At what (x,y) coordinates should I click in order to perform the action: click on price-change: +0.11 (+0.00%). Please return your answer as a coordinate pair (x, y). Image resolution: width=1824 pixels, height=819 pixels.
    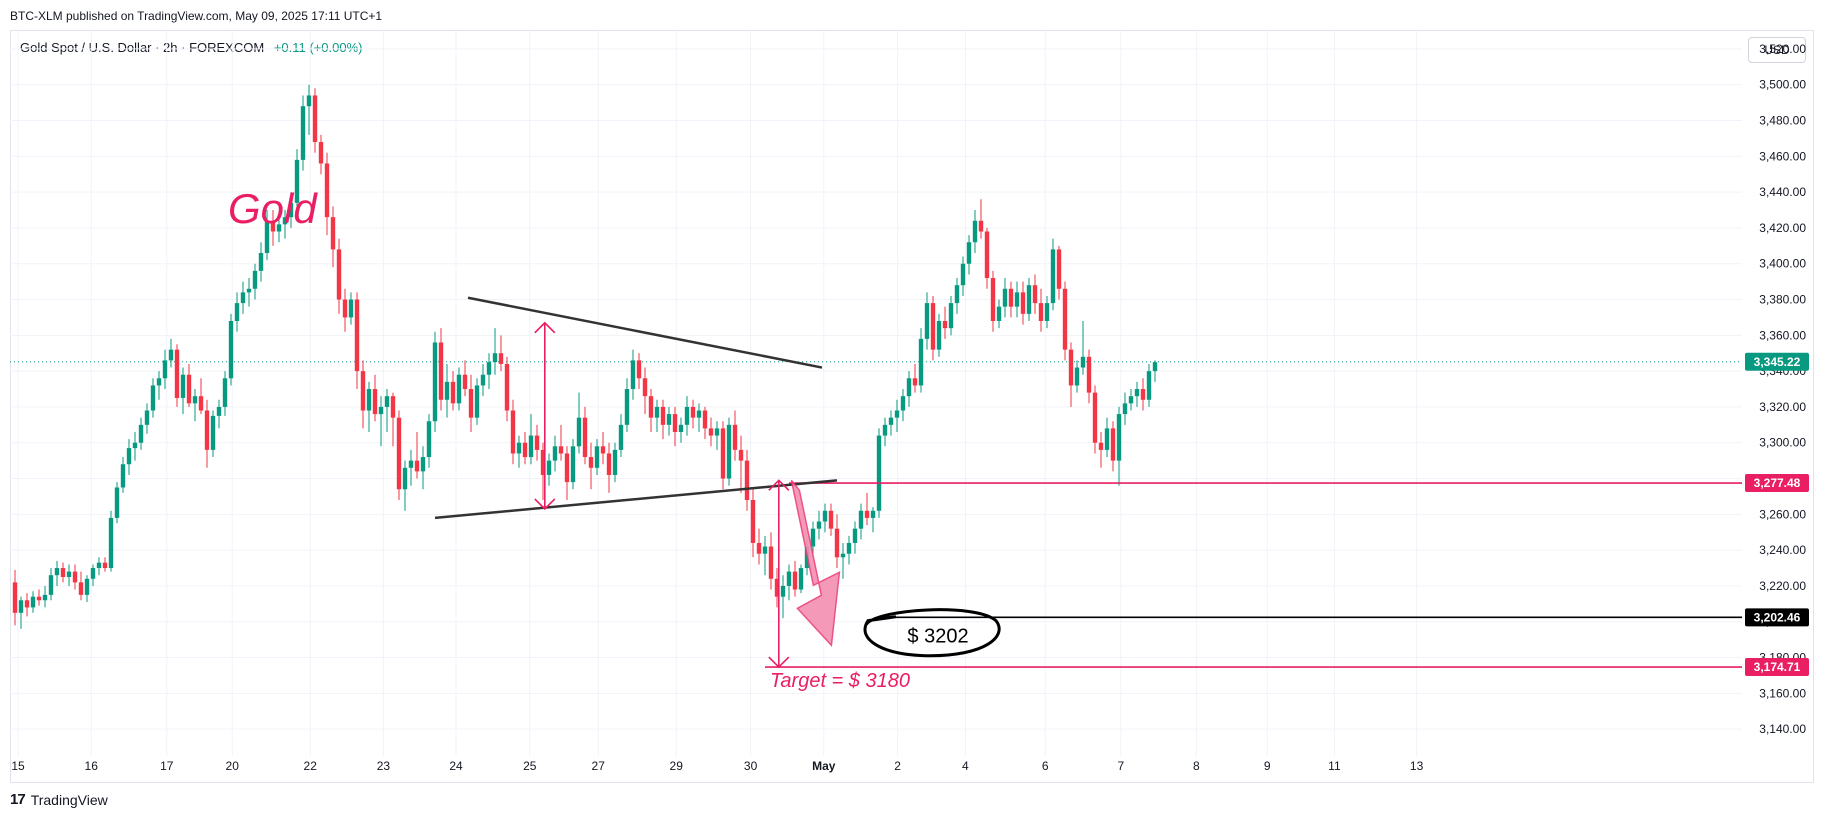
    Looking at the image, I should click on (318, 47).